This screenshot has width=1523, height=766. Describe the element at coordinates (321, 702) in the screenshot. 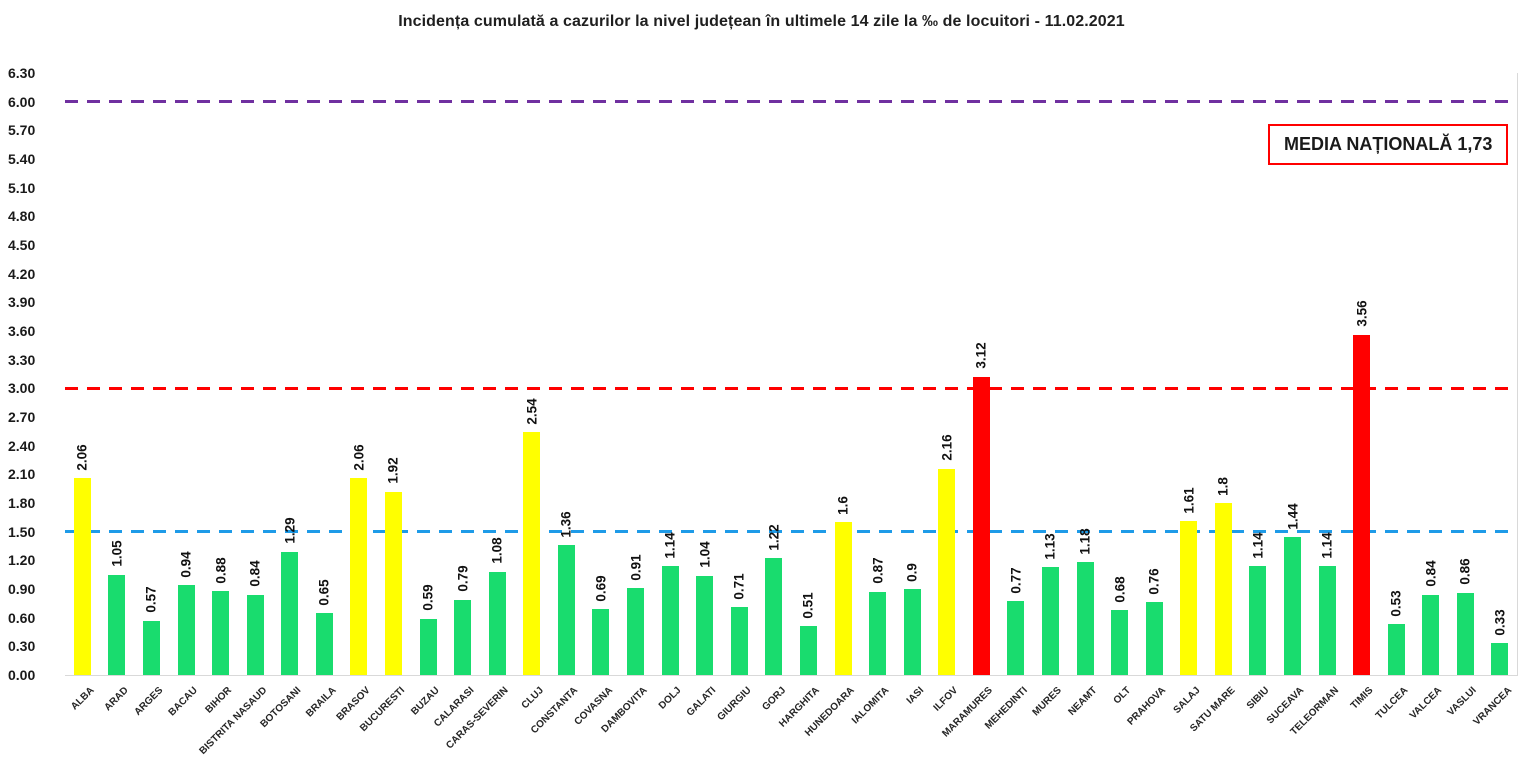

I see `x-axis-label: BRAILA` at that location.